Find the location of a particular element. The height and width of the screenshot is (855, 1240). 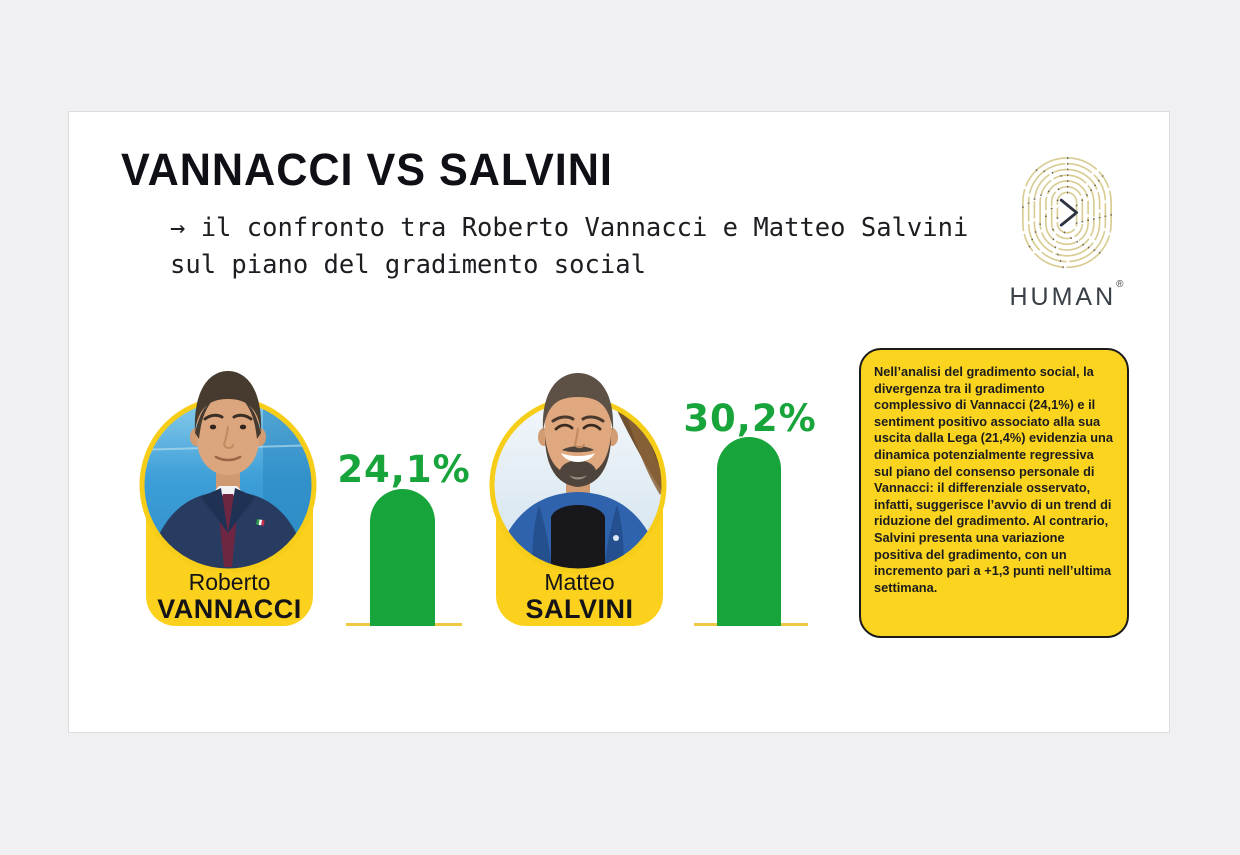

salvini-name: Matteo SALVINI is located at coordinates (579, 596).